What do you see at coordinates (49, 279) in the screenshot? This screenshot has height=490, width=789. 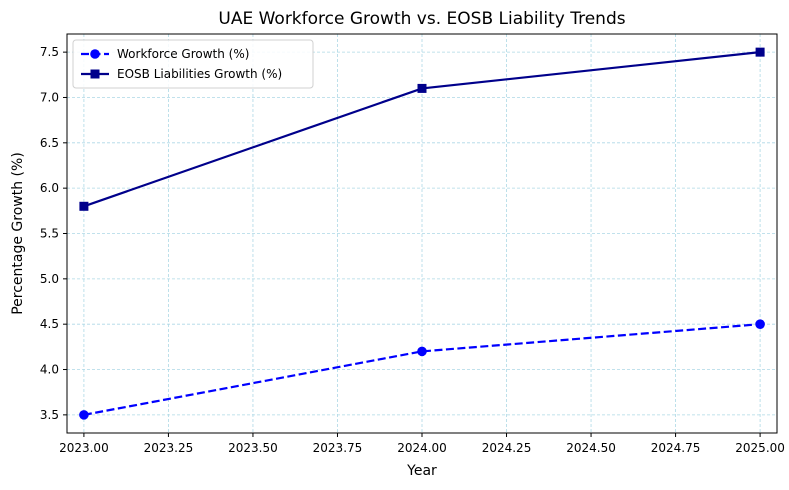 I see `y-tick-label: 5.0` at bounding box center [49, 279].